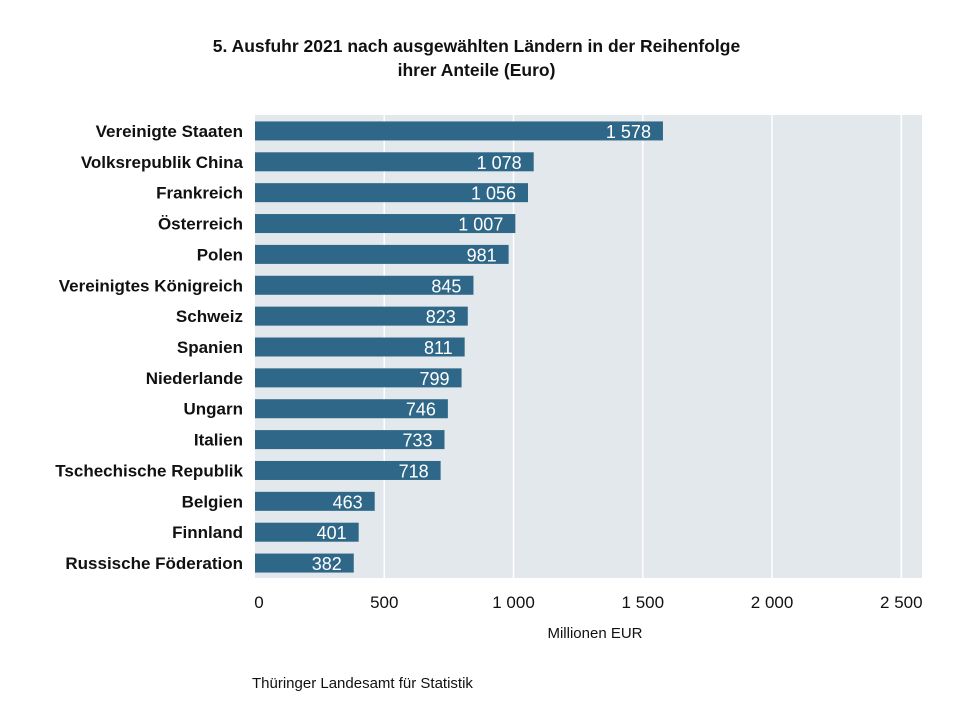 Image resolution: width=953 pixels, height=712 pixels. Describe the element at coordinates (200, 224) in the screenshot. I see `category-label: Österreich` at that location.